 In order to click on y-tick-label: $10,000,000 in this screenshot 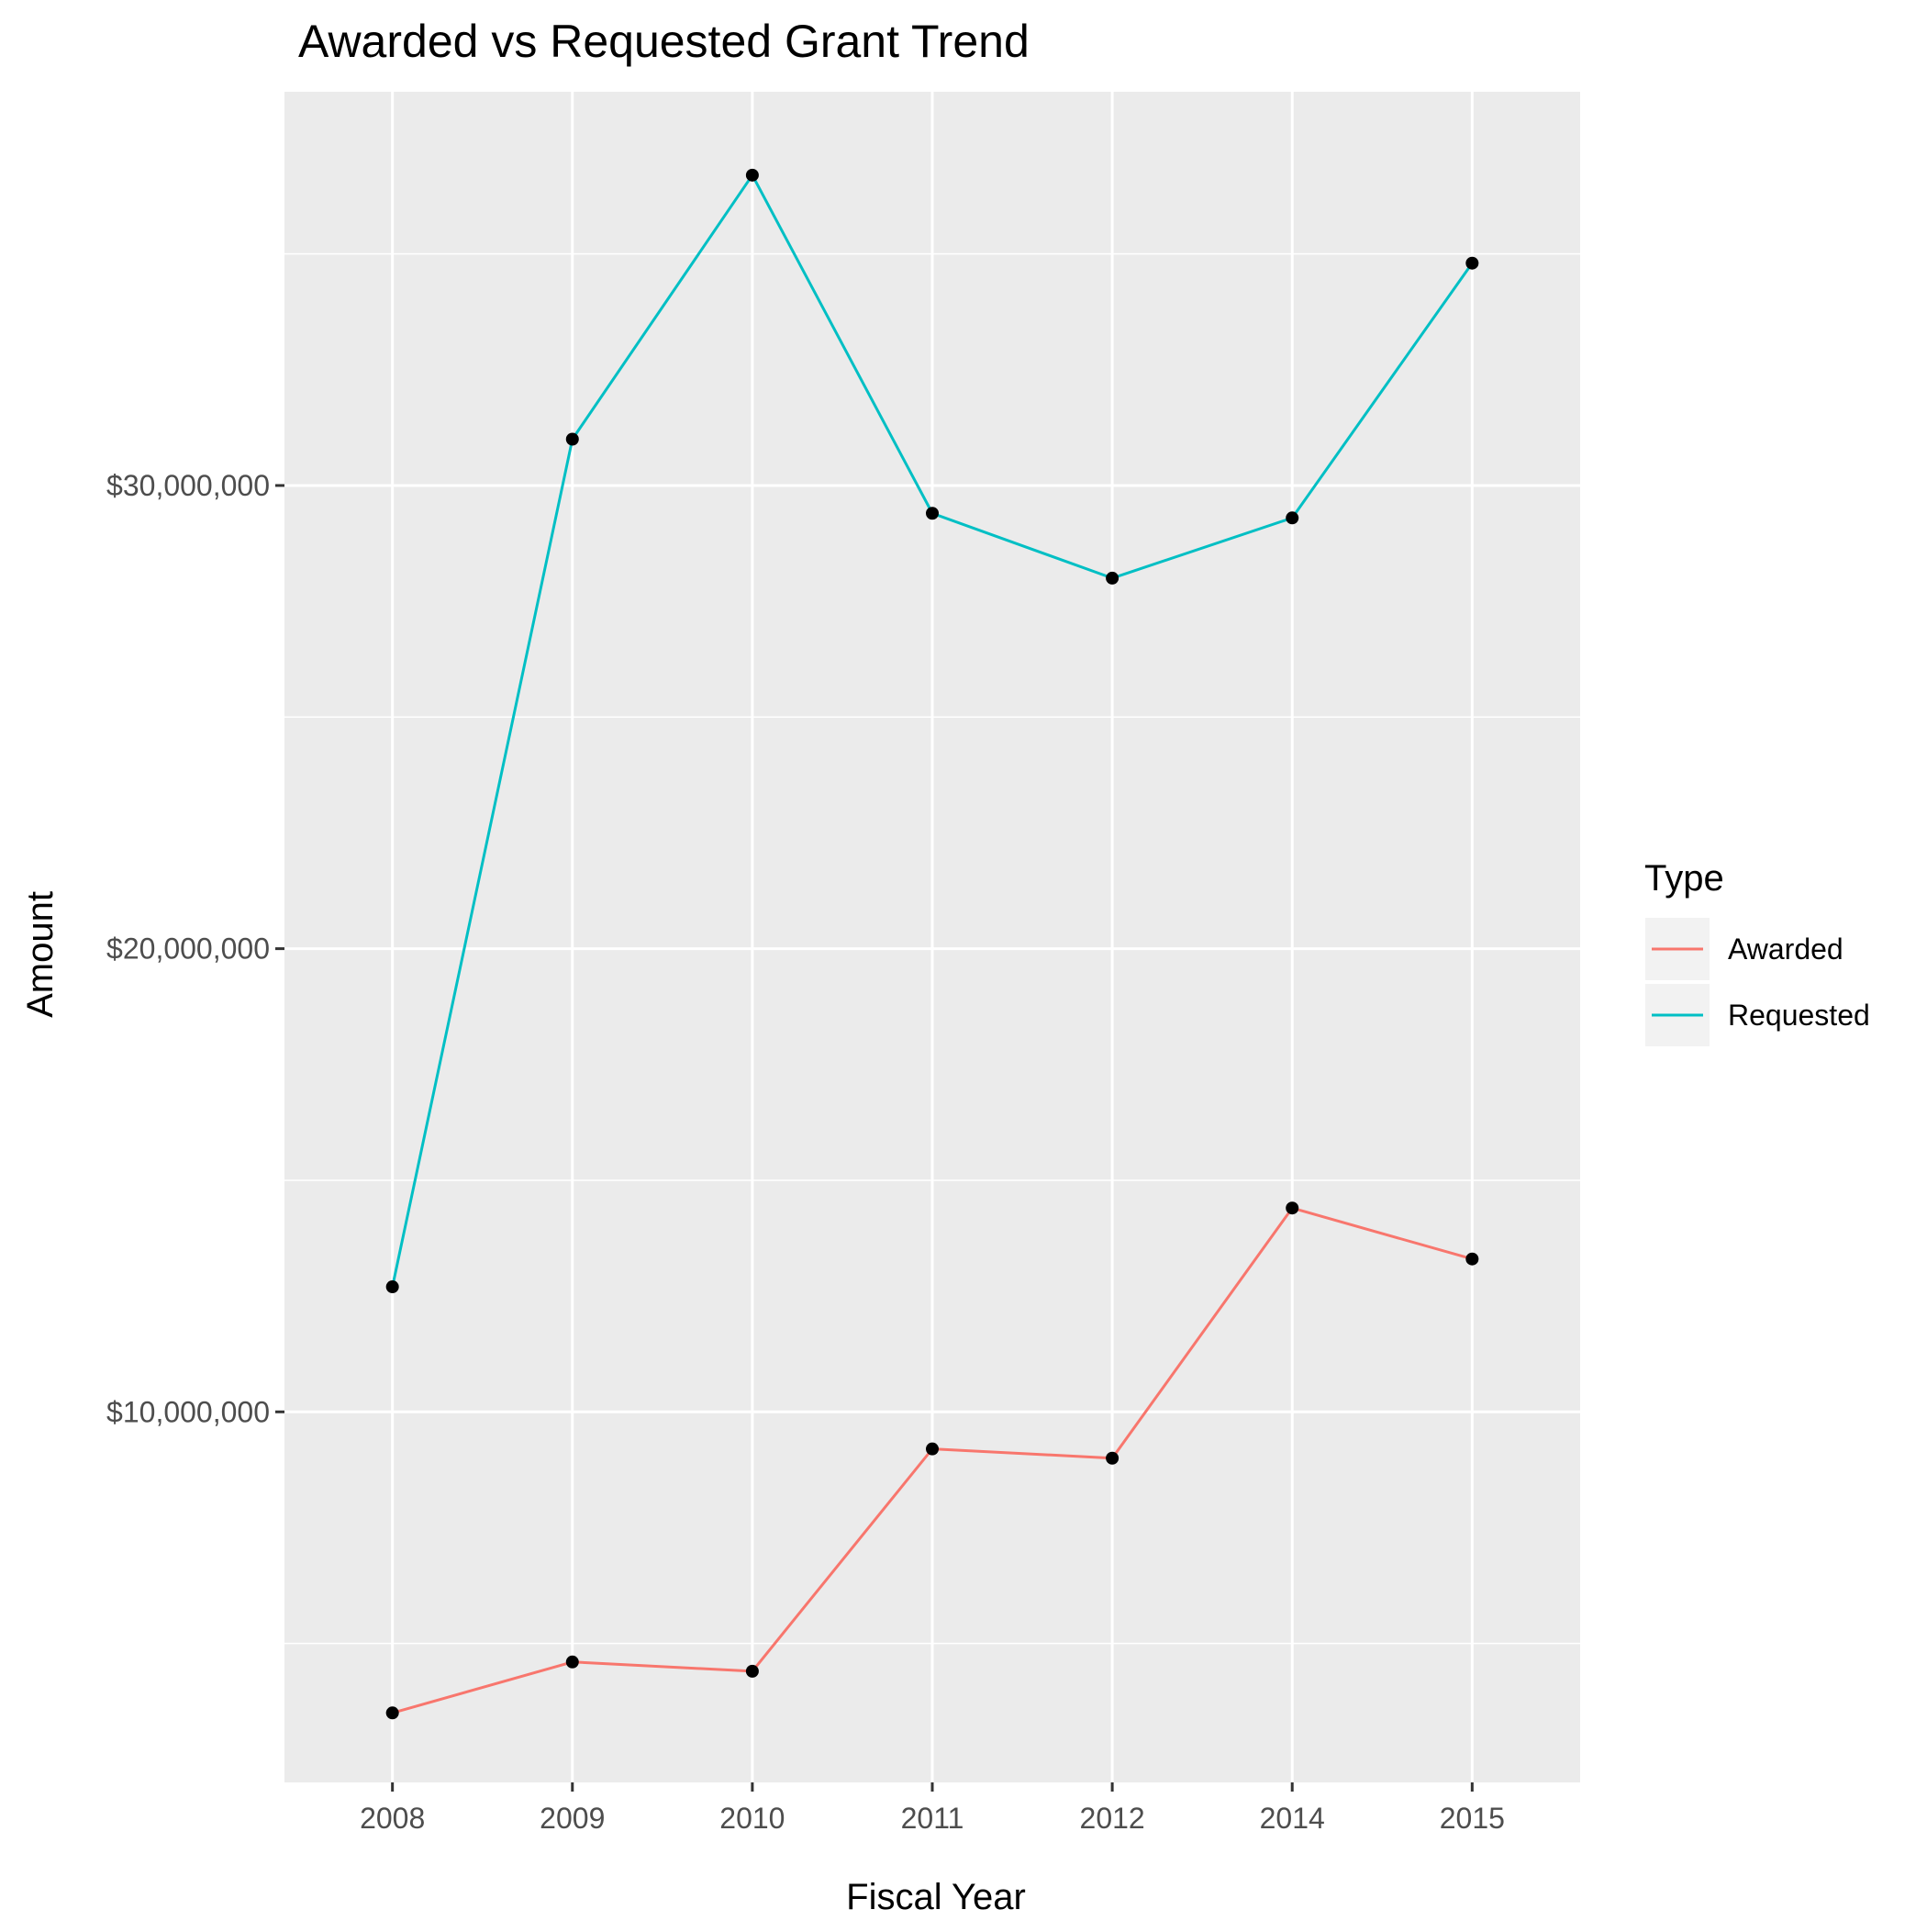, I will do `click(188, 1411)`.